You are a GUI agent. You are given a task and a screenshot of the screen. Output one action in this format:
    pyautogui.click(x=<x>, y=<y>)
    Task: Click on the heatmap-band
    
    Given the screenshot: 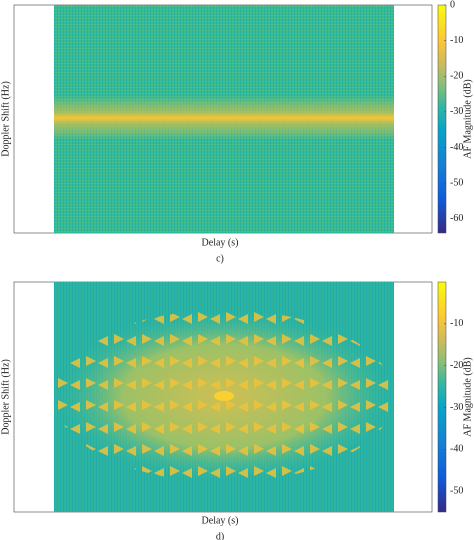 What is the action you would take?
    pyautogui.click(x=224, y=118)
    